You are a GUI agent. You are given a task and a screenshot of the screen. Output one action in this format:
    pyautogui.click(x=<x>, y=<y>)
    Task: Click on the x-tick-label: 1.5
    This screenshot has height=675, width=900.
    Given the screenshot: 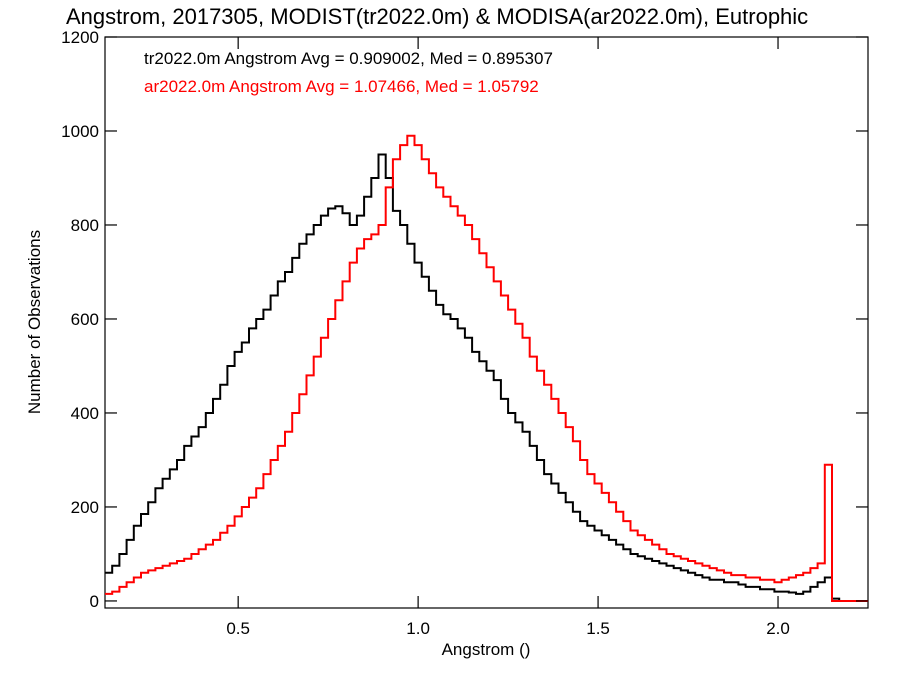 What is the action you would take?
    pyautogui.click(x=598, y=628)
    